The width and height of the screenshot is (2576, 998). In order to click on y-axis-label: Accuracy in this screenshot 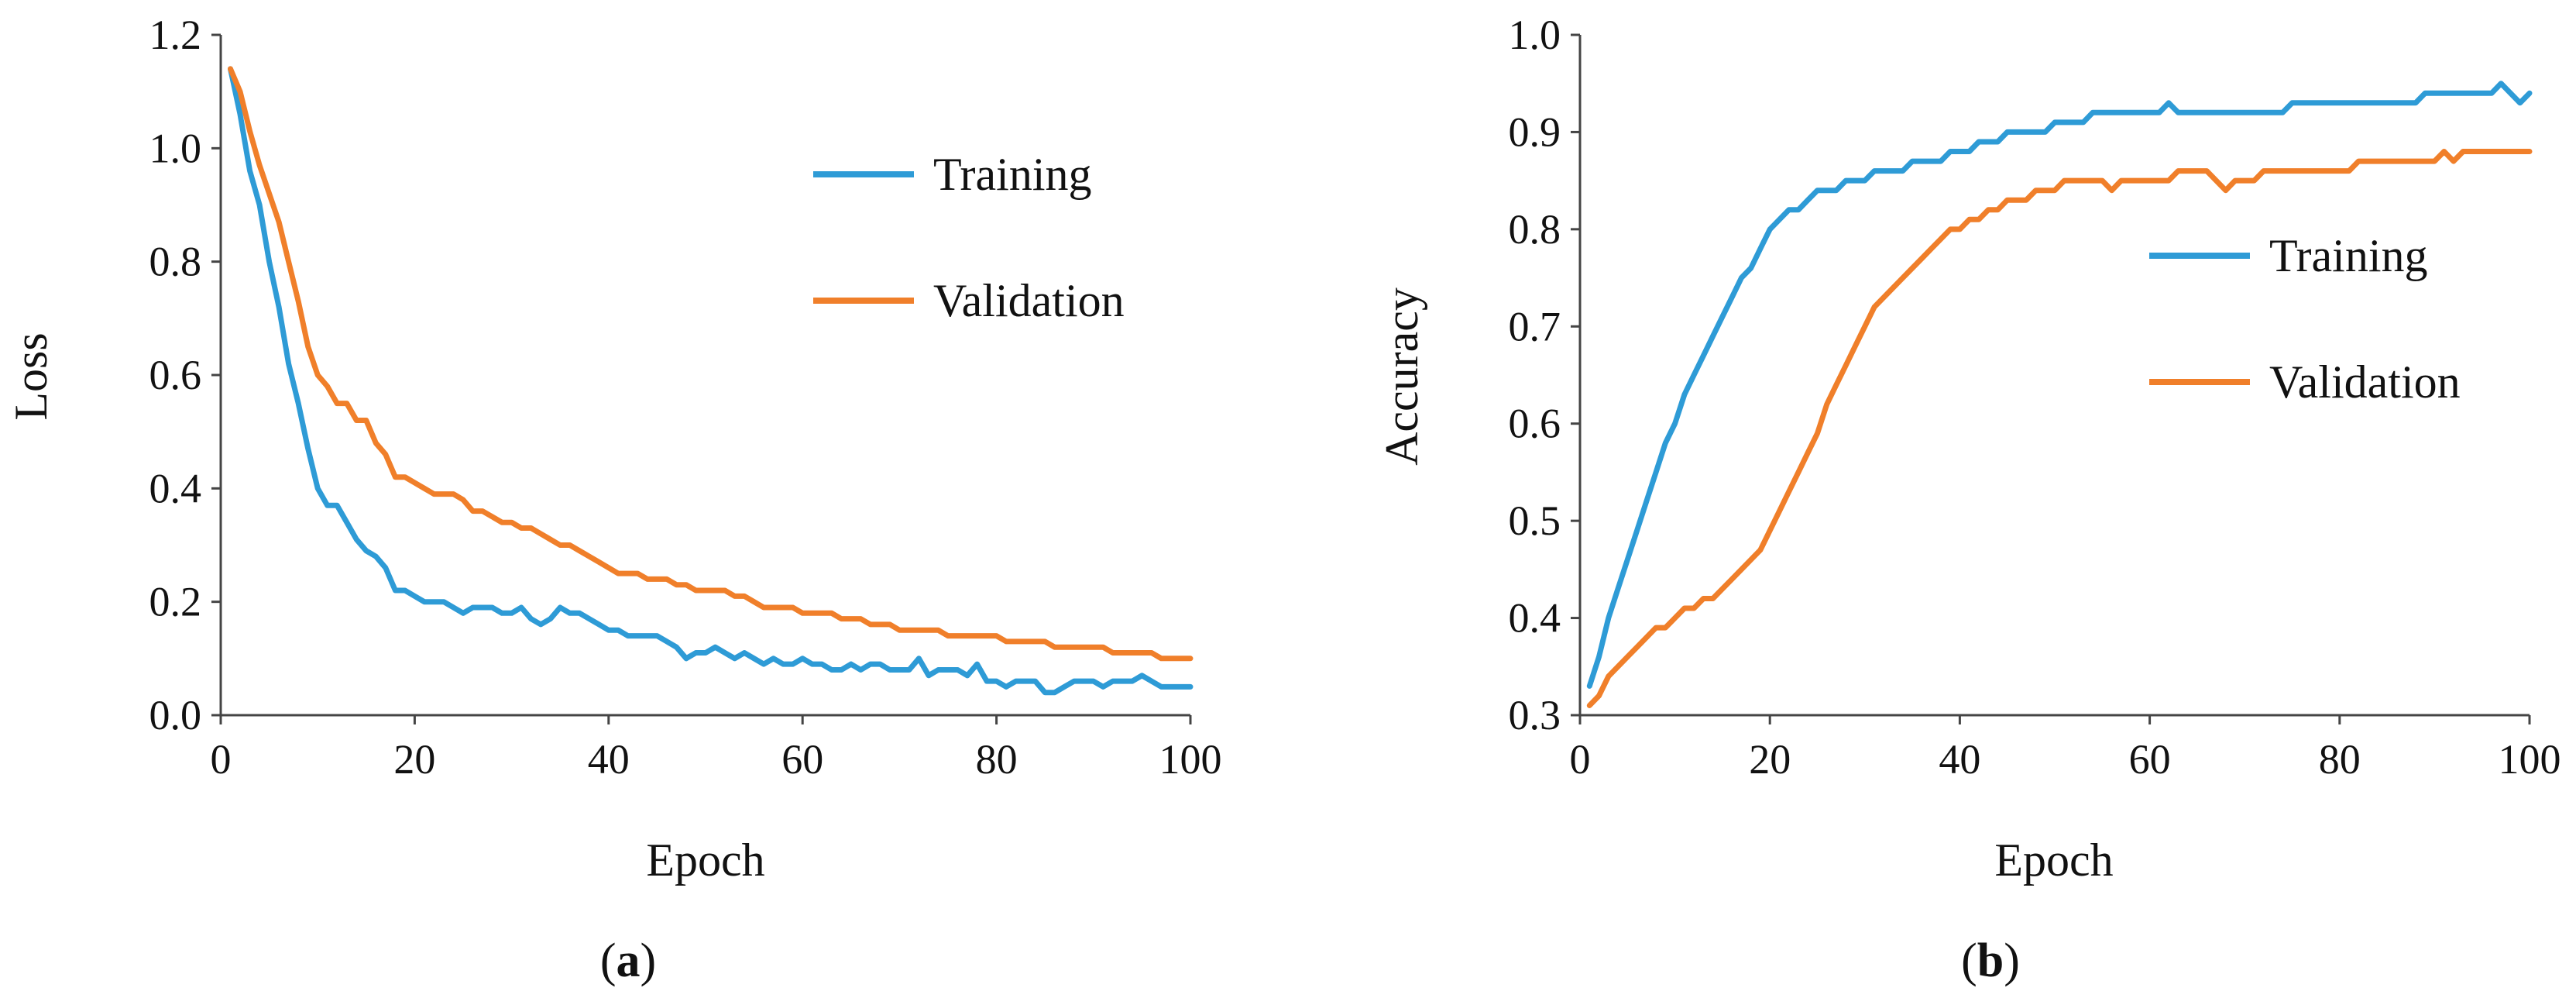, I will do `click(1401, 376)`.